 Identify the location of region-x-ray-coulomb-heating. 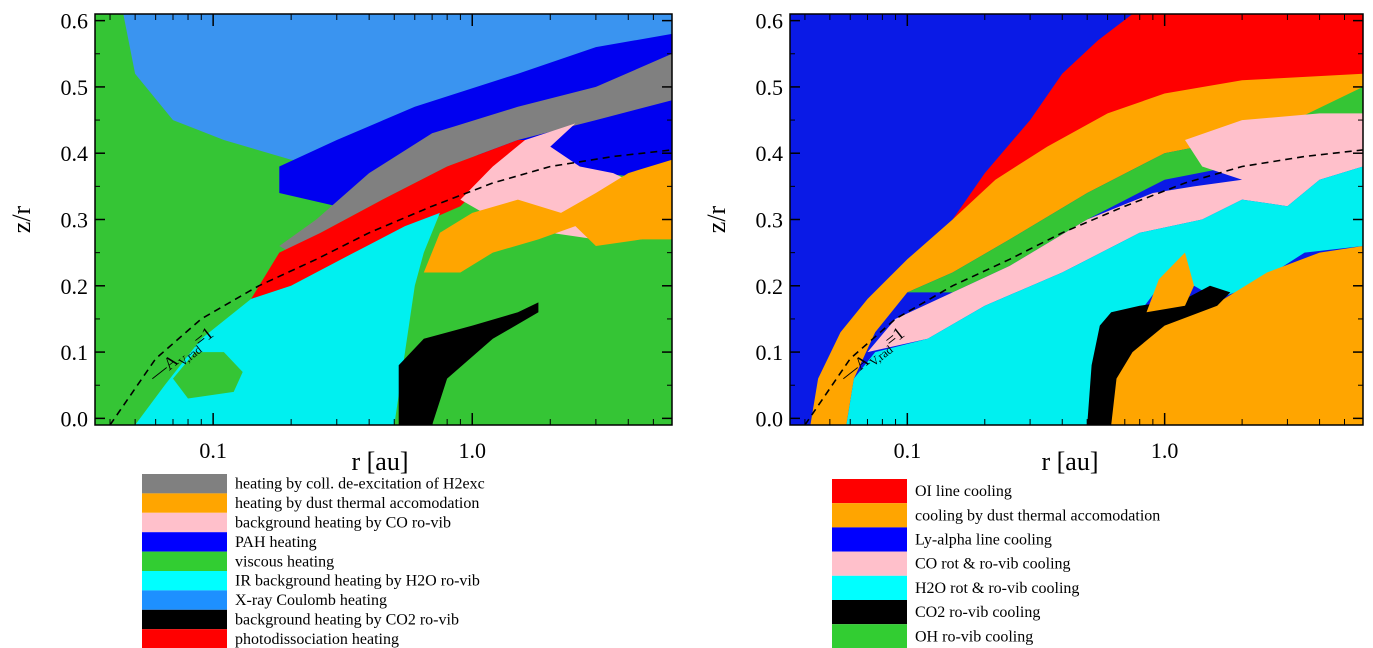
(391, 94).